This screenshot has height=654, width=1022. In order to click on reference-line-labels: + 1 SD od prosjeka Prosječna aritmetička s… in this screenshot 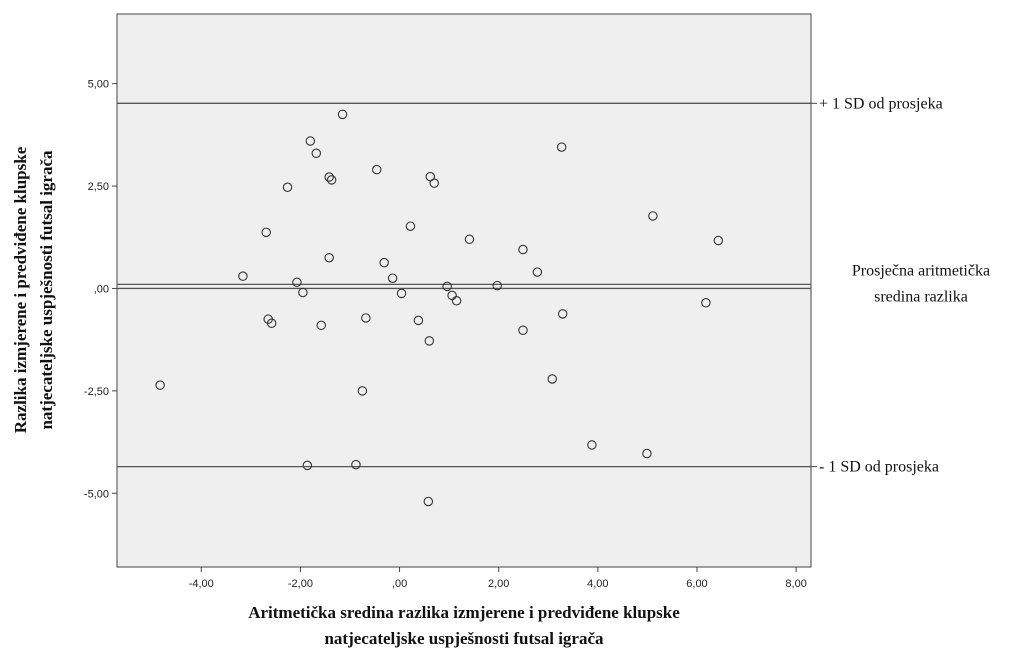, I will do `click(900, 285)`.